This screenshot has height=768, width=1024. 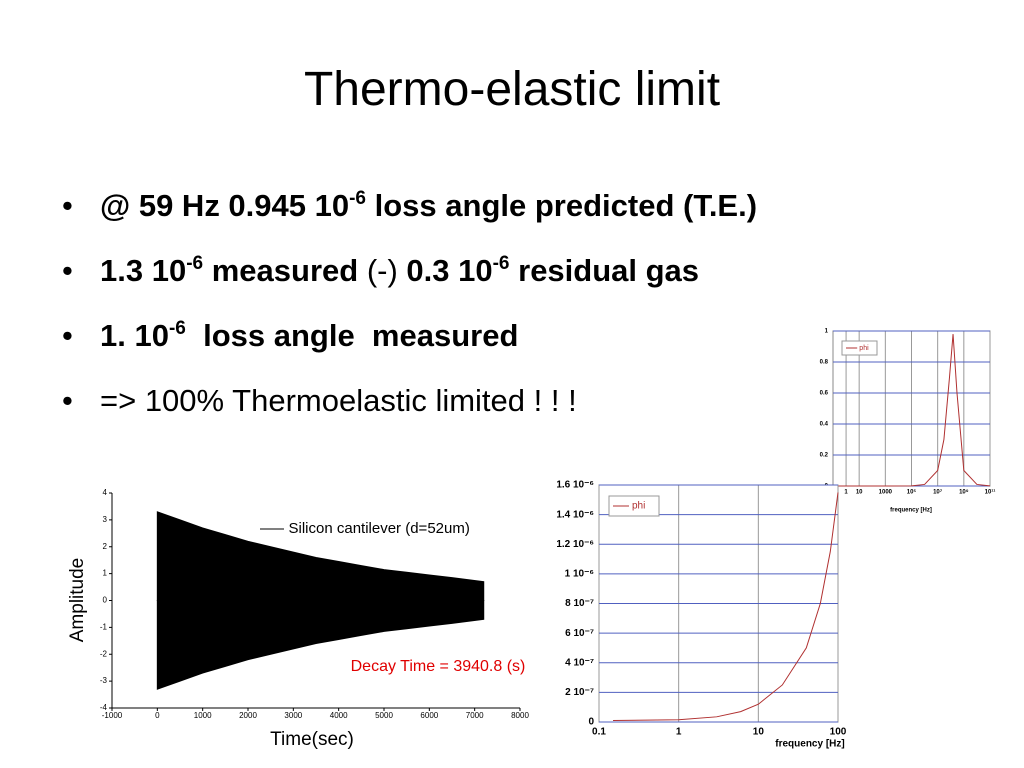 What do you see at coordinates (293, 715) in the screenshot?
I see `x-tick-label: 3000` at bounding box center [293, 715].